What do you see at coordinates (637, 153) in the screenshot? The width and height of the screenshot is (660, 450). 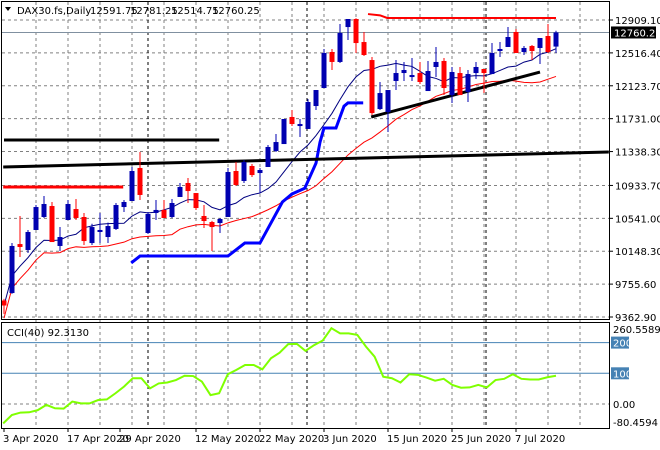 I see `price-tick-label: 11338.30` at bounding box center [637, 153].